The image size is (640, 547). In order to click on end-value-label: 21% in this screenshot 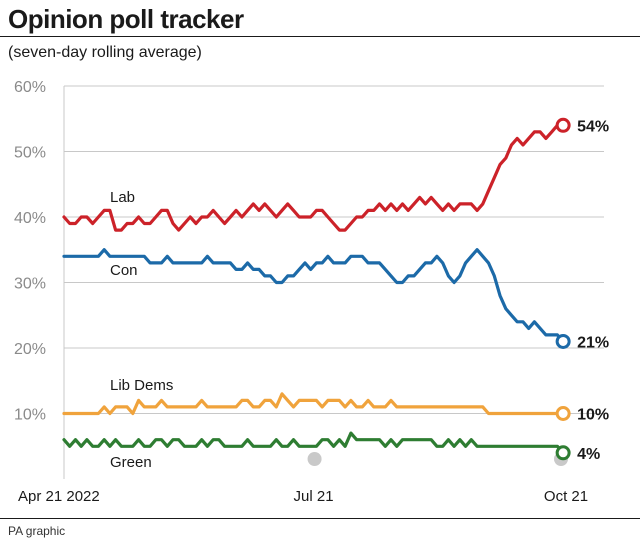, I will do `click(593, 342)`.